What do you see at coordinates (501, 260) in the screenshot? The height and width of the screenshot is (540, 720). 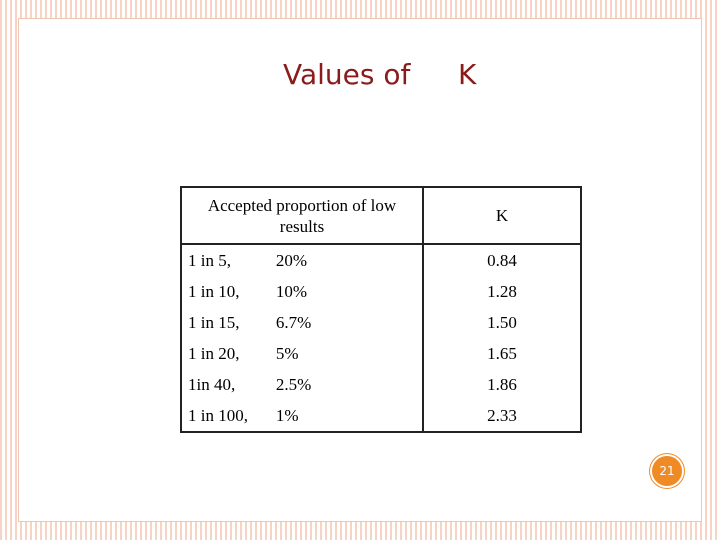 I see `table-cell: 0.84` at bounding box center [501, 260].